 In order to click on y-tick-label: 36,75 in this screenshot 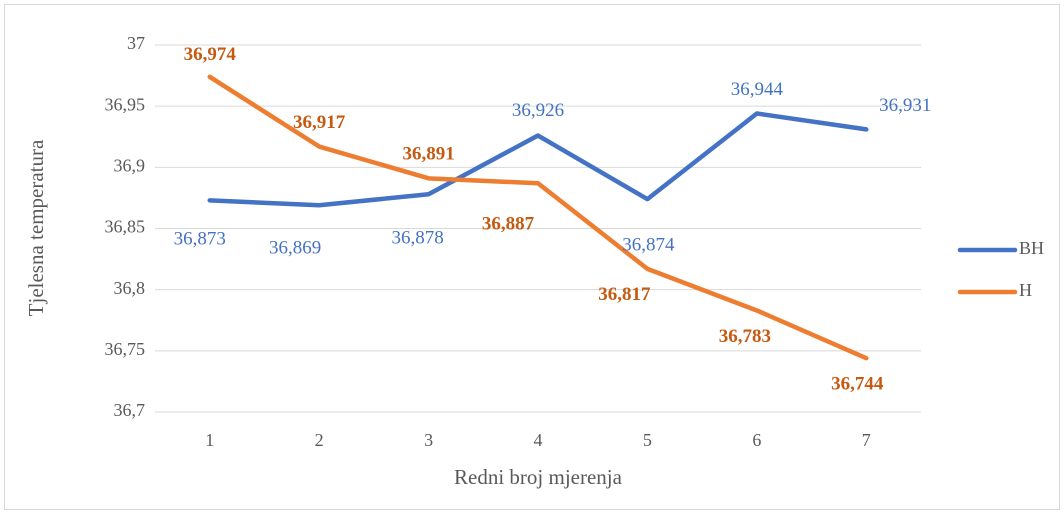, I will do `click(125, 349)`.